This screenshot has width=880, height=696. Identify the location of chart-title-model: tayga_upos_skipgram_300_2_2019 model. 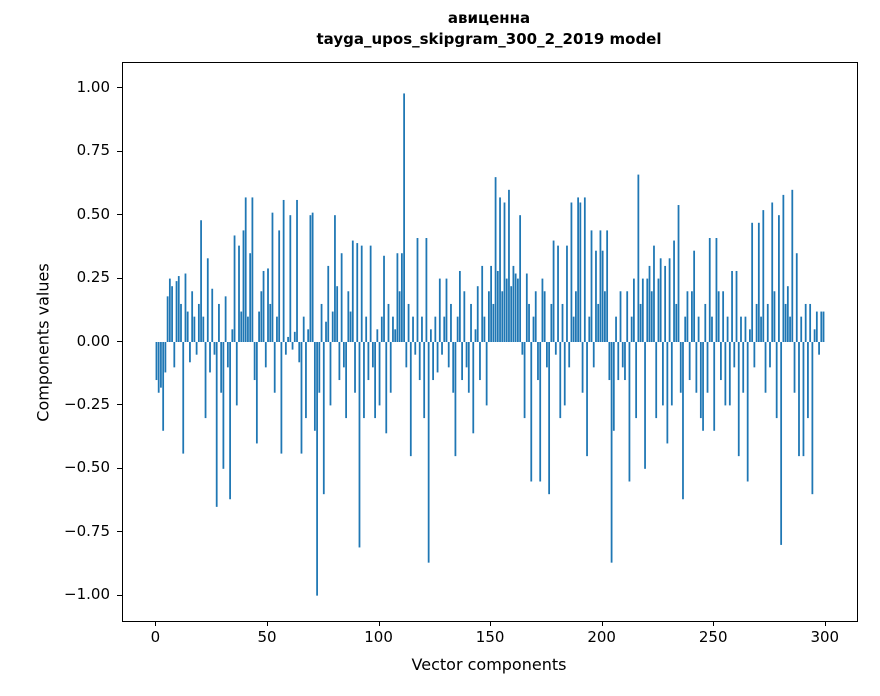
(489, 39).